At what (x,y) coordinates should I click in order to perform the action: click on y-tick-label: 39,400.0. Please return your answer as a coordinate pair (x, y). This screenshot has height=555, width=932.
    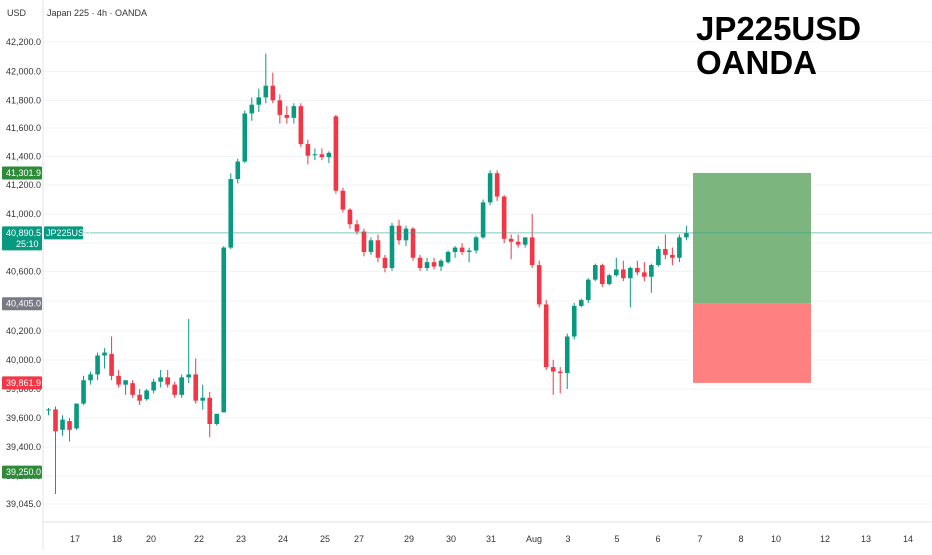
    Looking at the image, I should click on (23, 447).